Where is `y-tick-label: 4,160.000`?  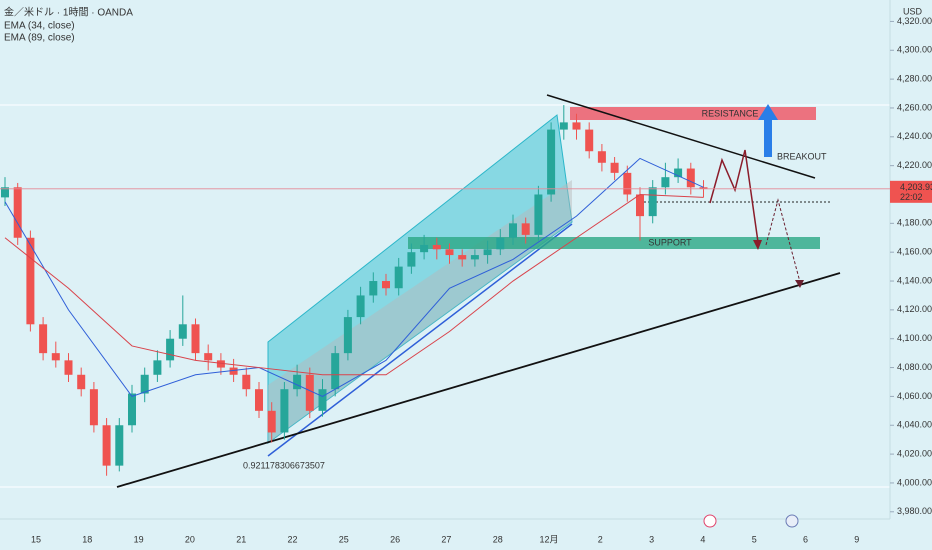
y-tick-label: 4,160.000 is located at coordinates (914, 252).